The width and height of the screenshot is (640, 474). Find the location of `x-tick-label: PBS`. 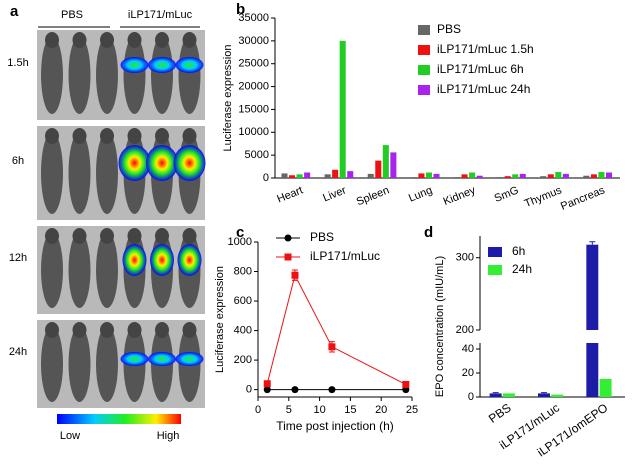

x-tick-label: PBS is located at coordinates (500, 413).